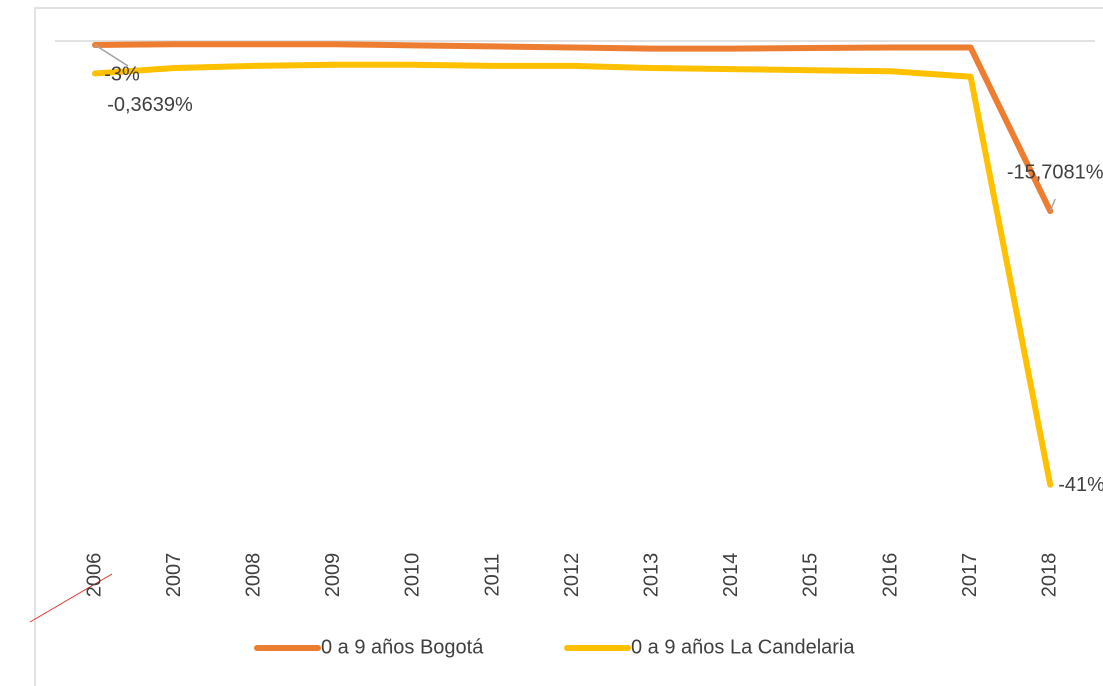 This screenshot has width=1103, height=686. Describe the element at coordinates (333, 575) in the screenshot. I see `x-tick-label: 2009` at that location.